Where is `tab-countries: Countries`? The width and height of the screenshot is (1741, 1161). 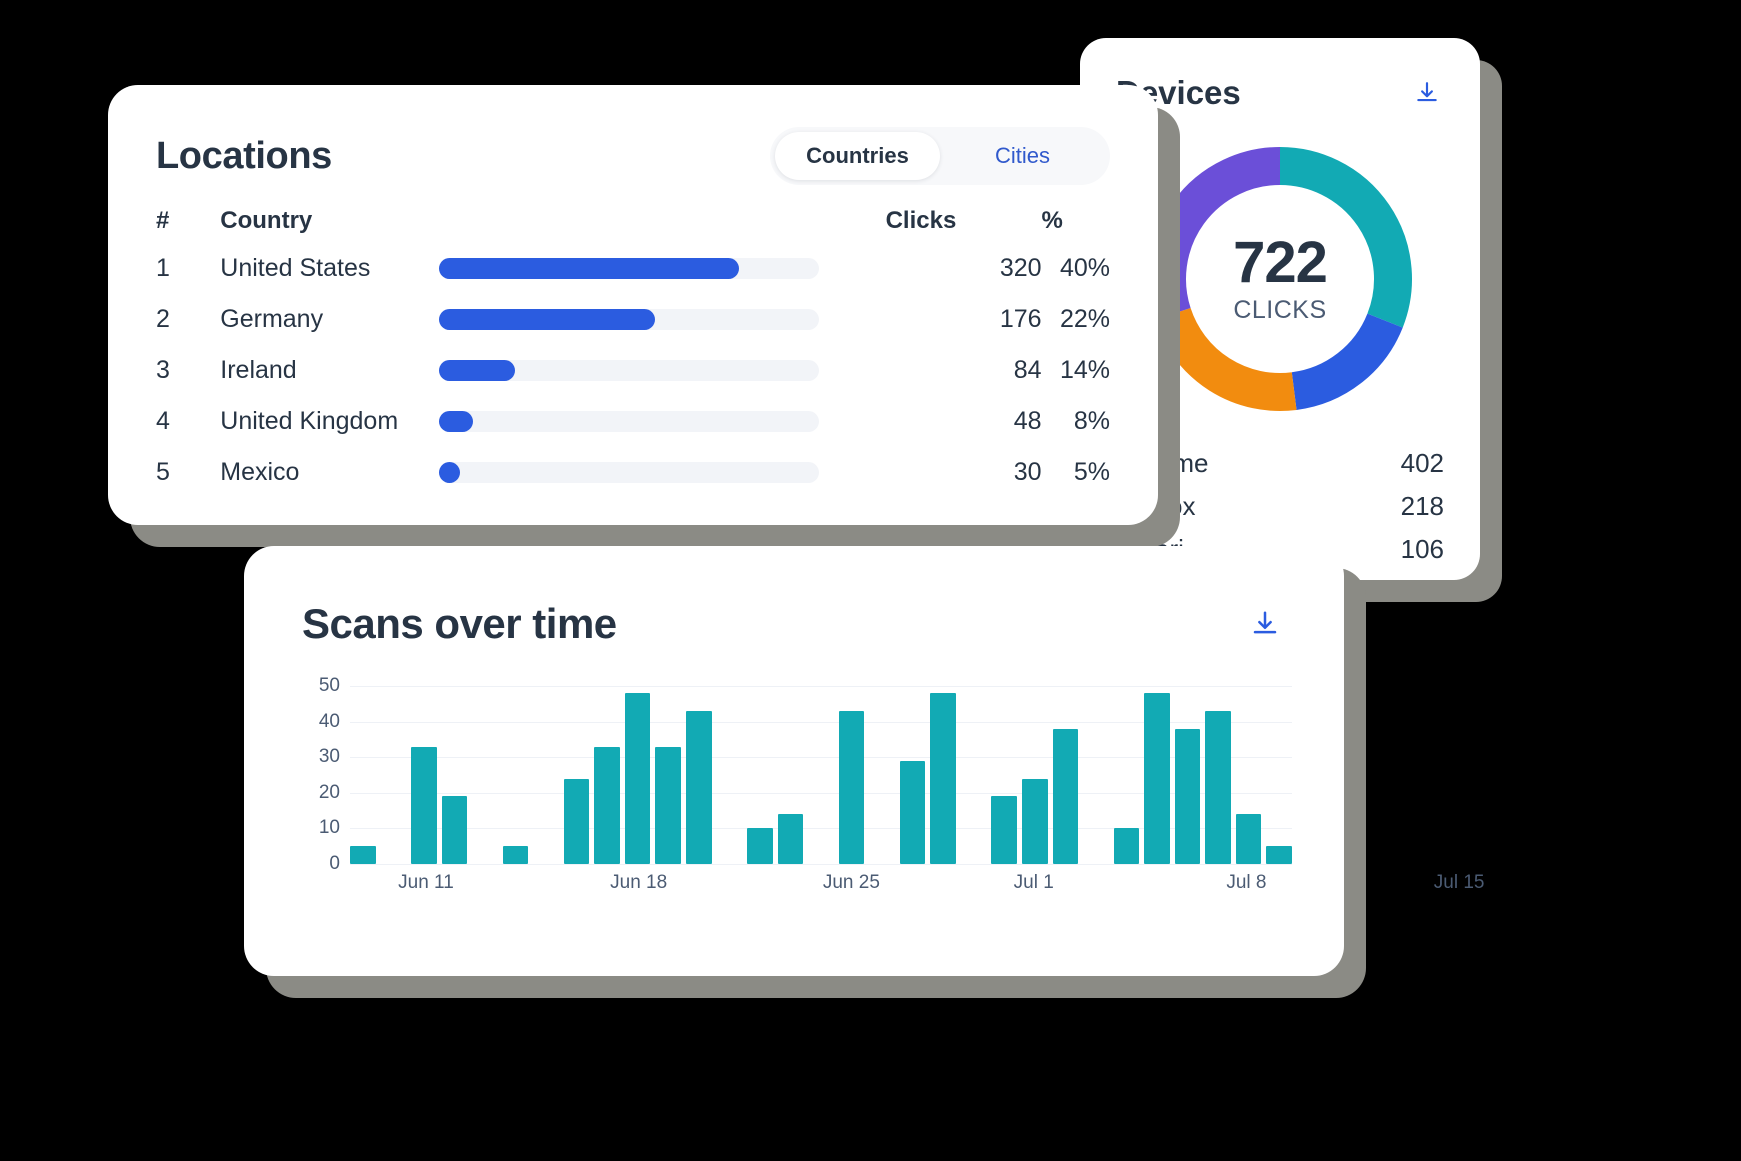 tab-countries: Countries is located at coordinates (857, 156).